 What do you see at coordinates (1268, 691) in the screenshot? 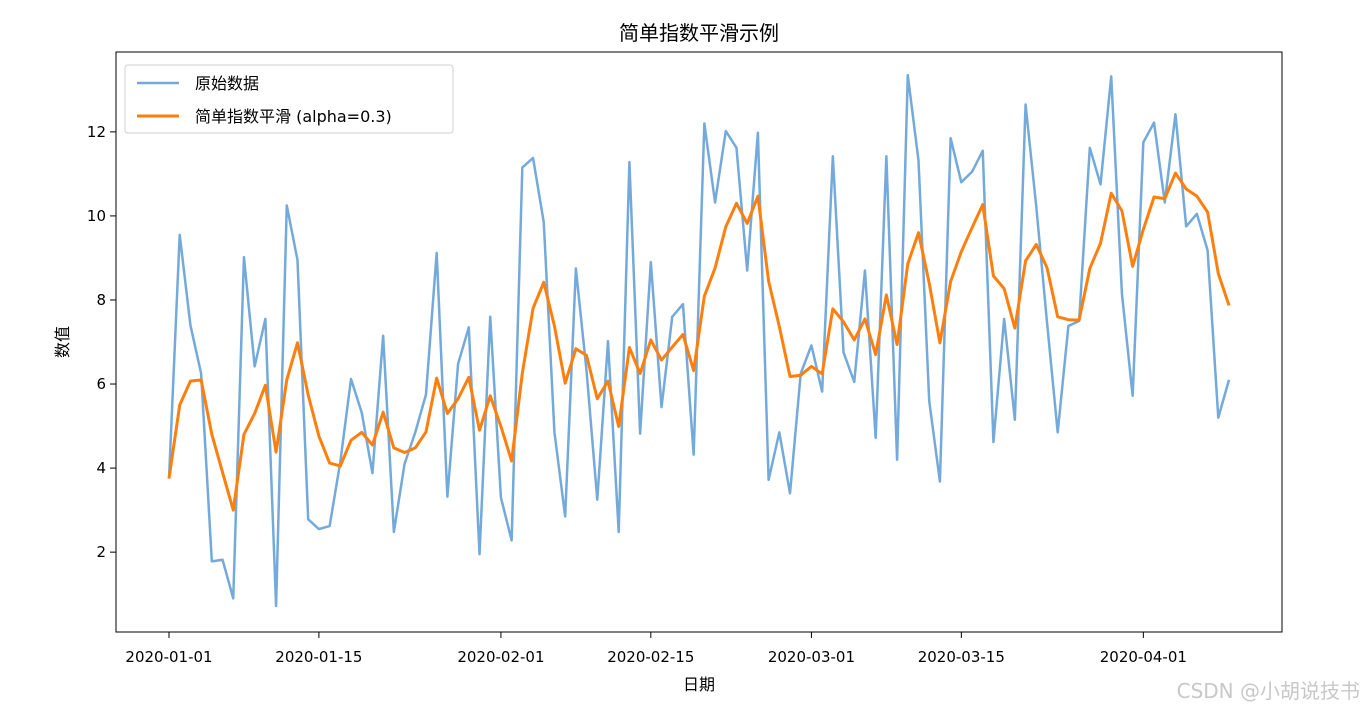
I see `watermark: CSDN @小胡说技书` at bounding box center [1268, 691].